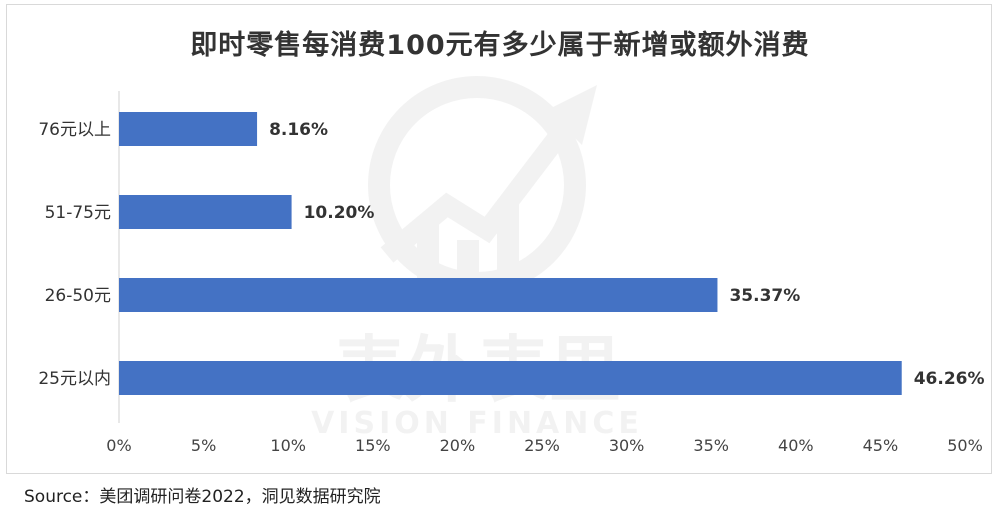 Image resolution: width=1000 pixels, height=510 pixels. What do you see at coordinates (965, 445) in the screenshot?
I see `x-tick-label: 50%` at bounding box center [965, 445].